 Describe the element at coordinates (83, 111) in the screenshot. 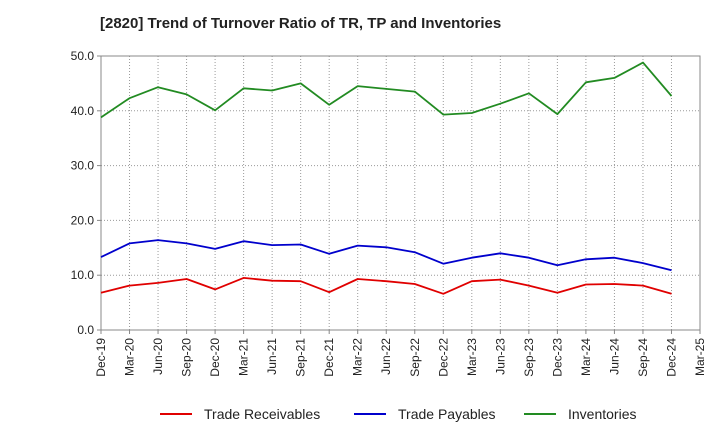

I see `y-tick-label: 40.0` at that location.